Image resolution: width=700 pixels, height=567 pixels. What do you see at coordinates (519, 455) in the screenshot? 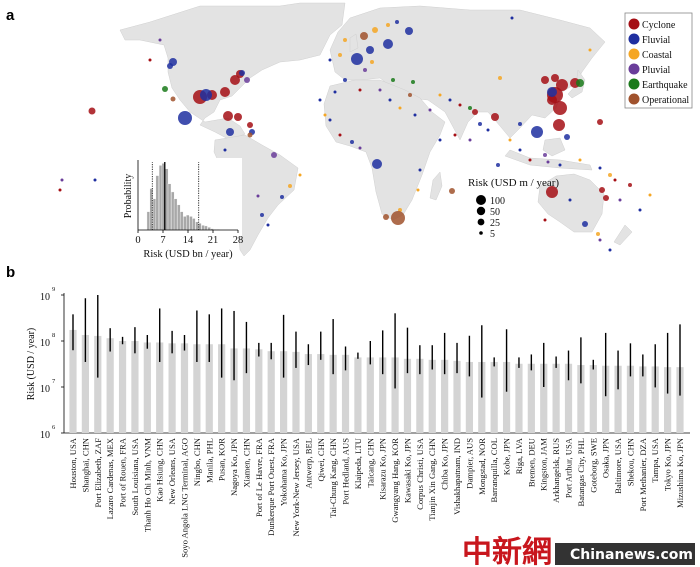
I see `bar-category-label: Riga, LVA` at bounding box center [519, 455].